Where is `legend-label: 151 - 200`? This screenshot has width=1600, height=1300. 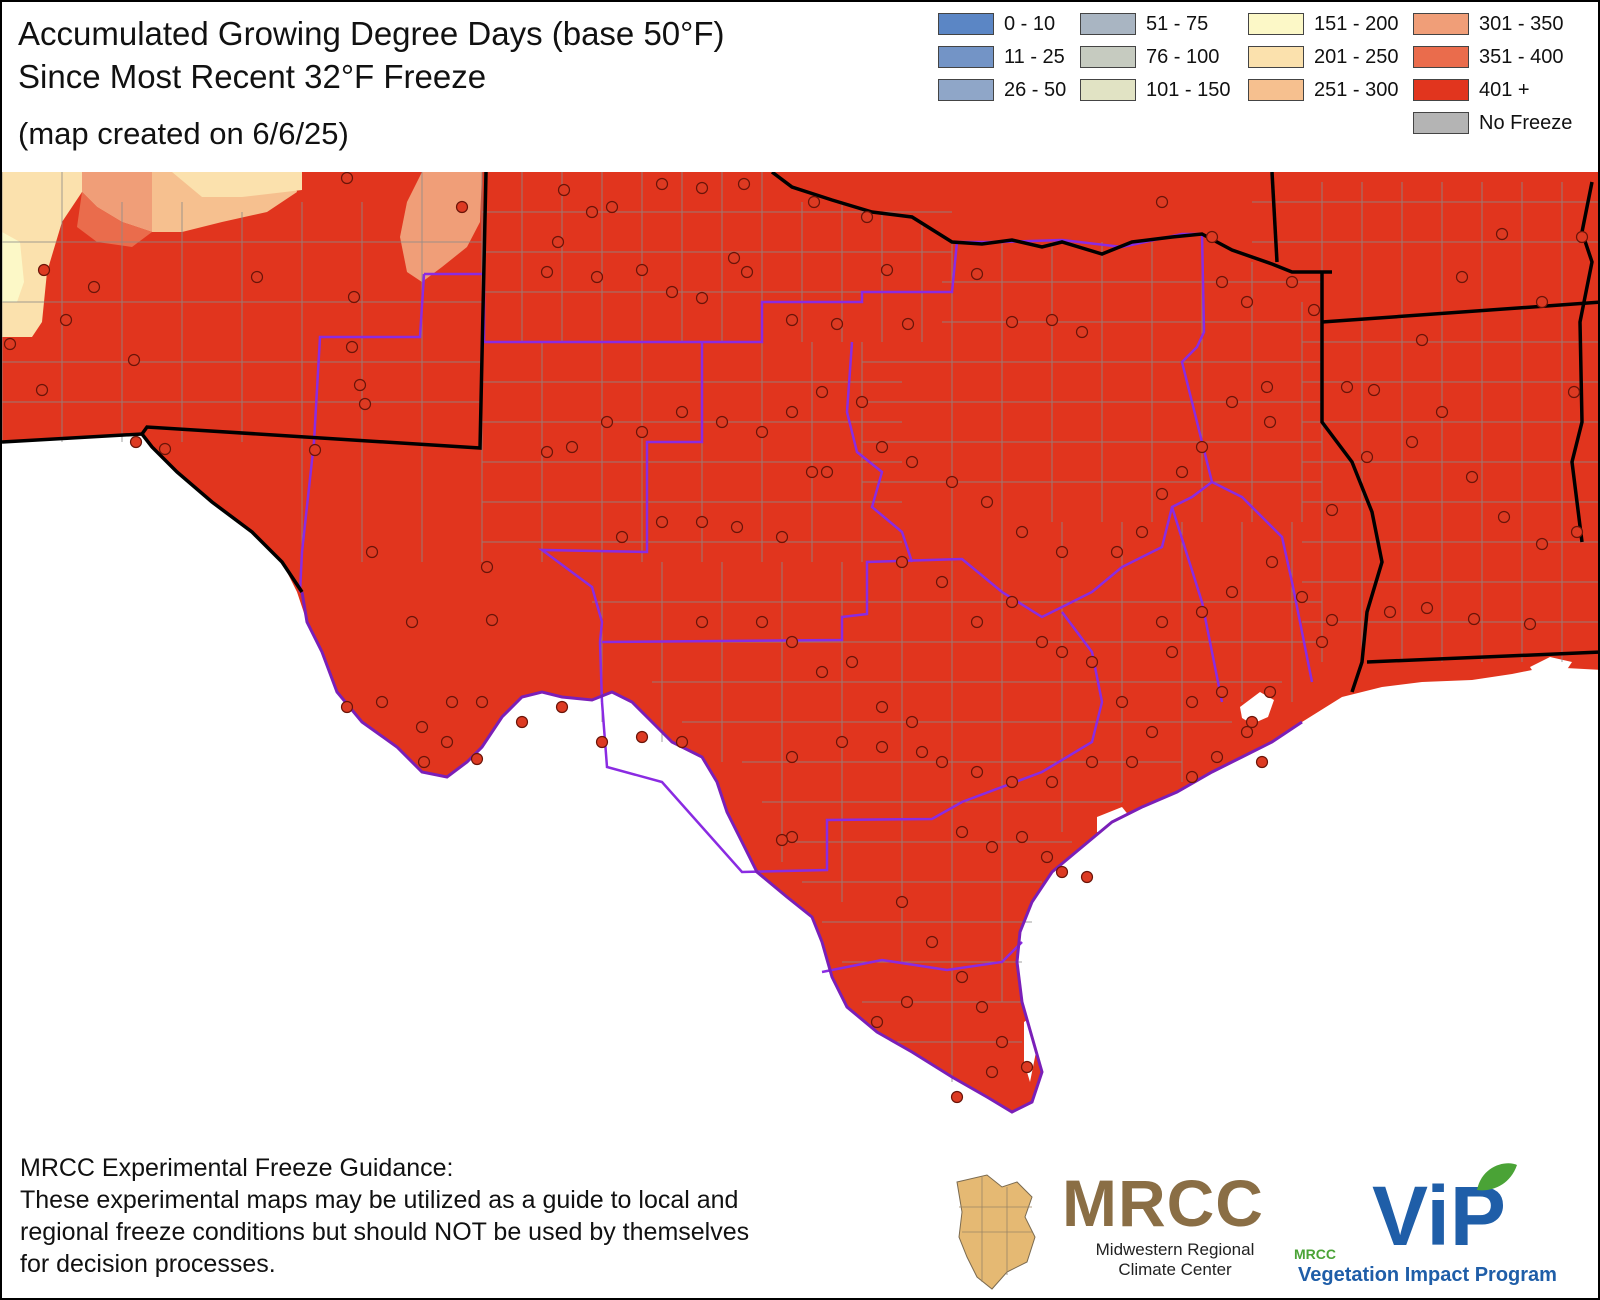
legend-label: 151 - 200 is located at coordinates (1356, 23).